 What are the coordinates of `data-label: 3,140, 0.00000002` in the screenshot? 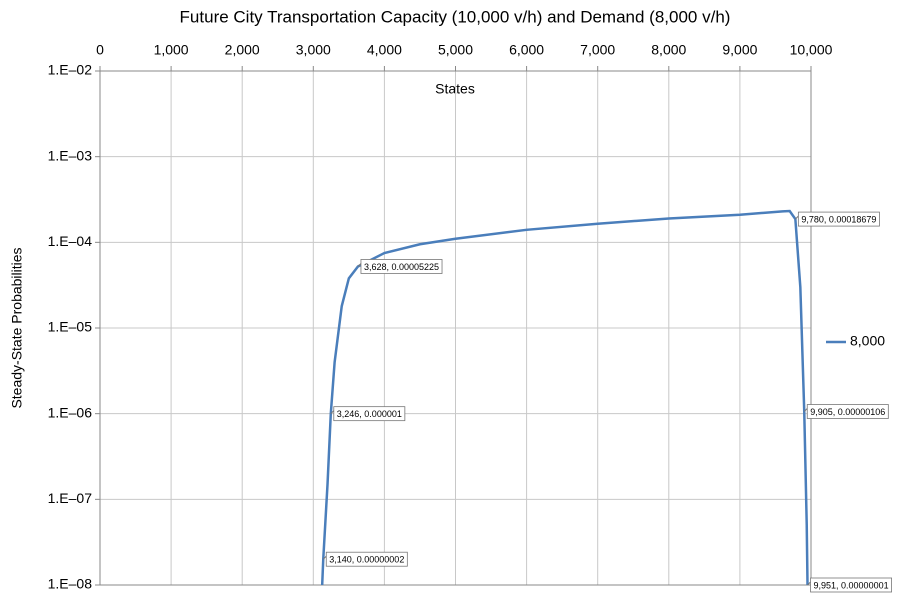 It's located at (365, 559).